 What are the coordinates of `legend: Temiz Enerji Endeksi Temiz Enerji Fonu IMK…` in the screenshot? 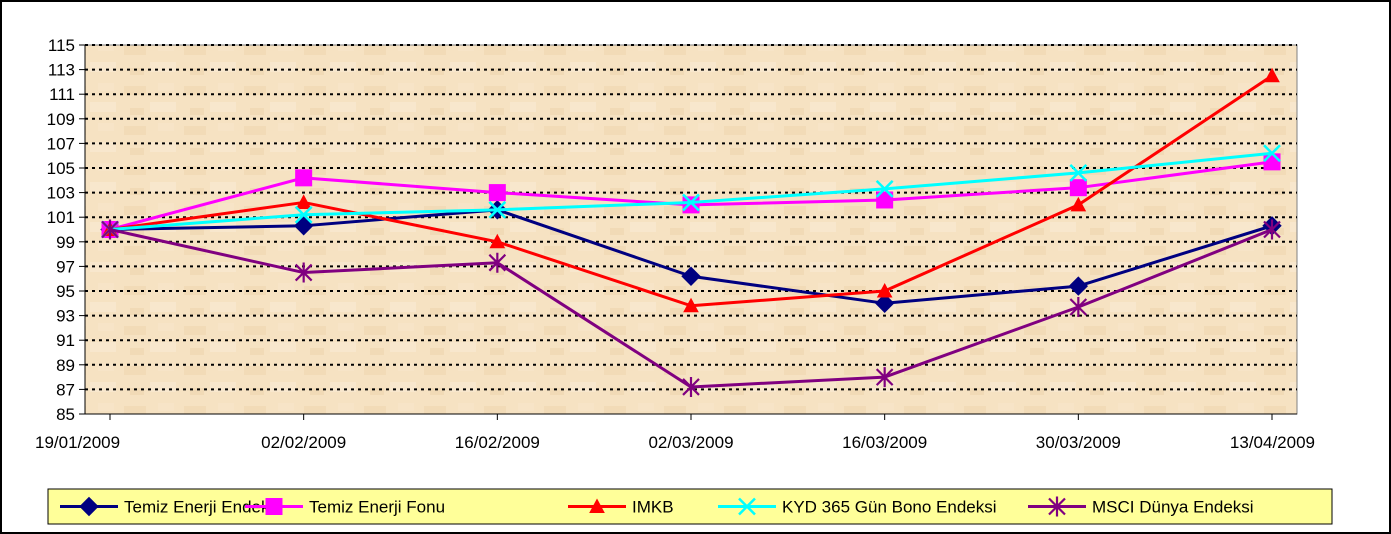 It's located at (690, 506).